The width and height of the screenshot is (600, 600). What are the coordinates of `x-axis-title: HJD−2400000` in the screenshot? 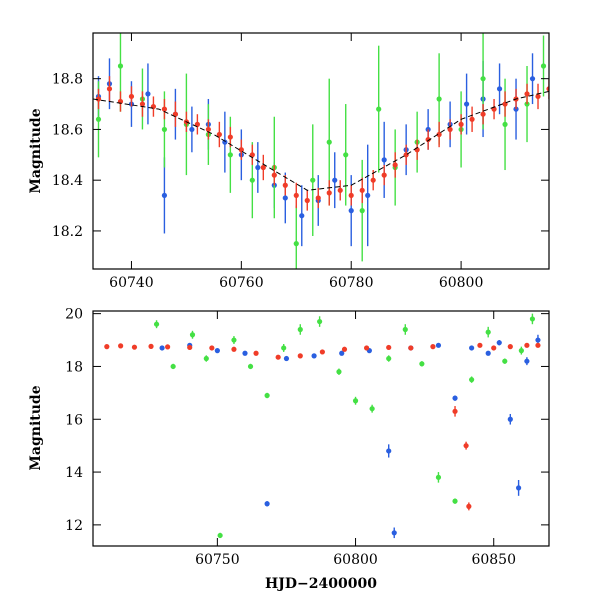 It's located at (321, 584).